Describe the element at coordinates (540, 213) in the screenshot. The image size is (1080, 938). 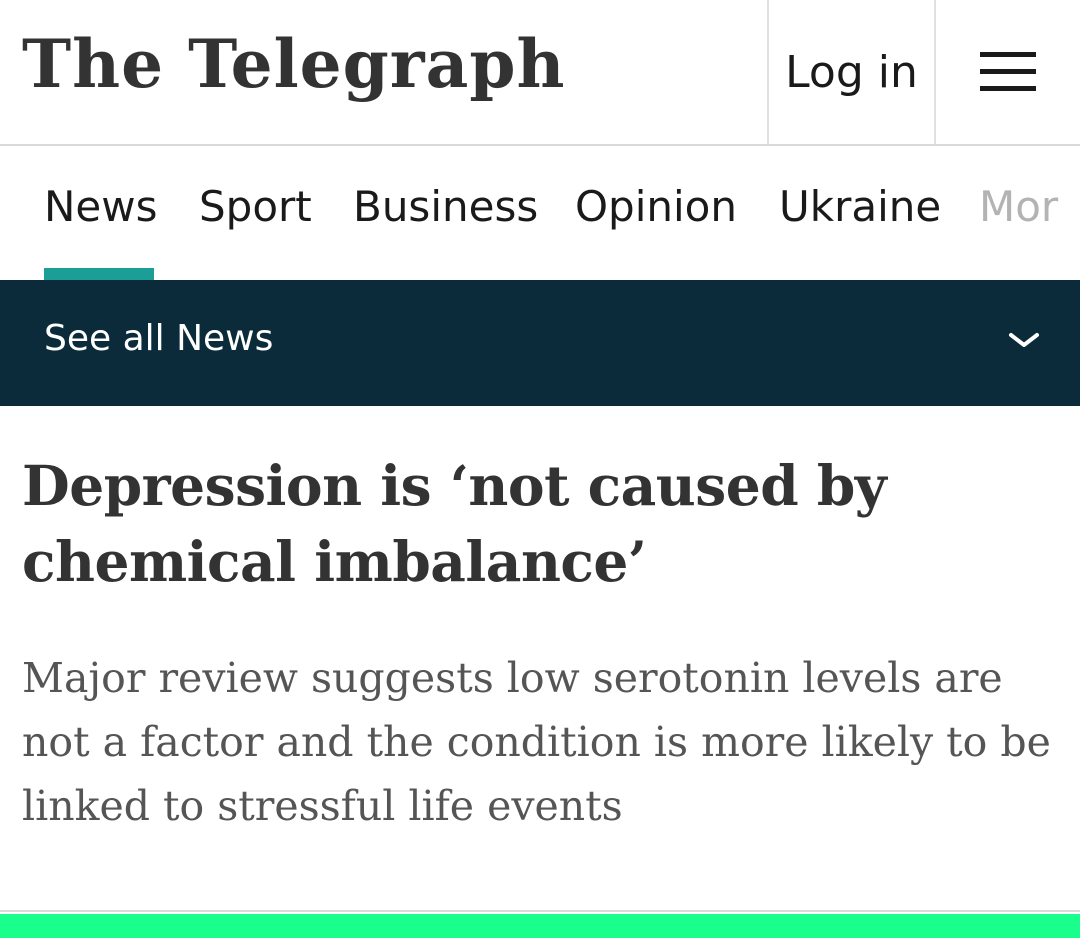
I see `section-nav: News Sport Business Opinion Ukraine Mor` at that location.